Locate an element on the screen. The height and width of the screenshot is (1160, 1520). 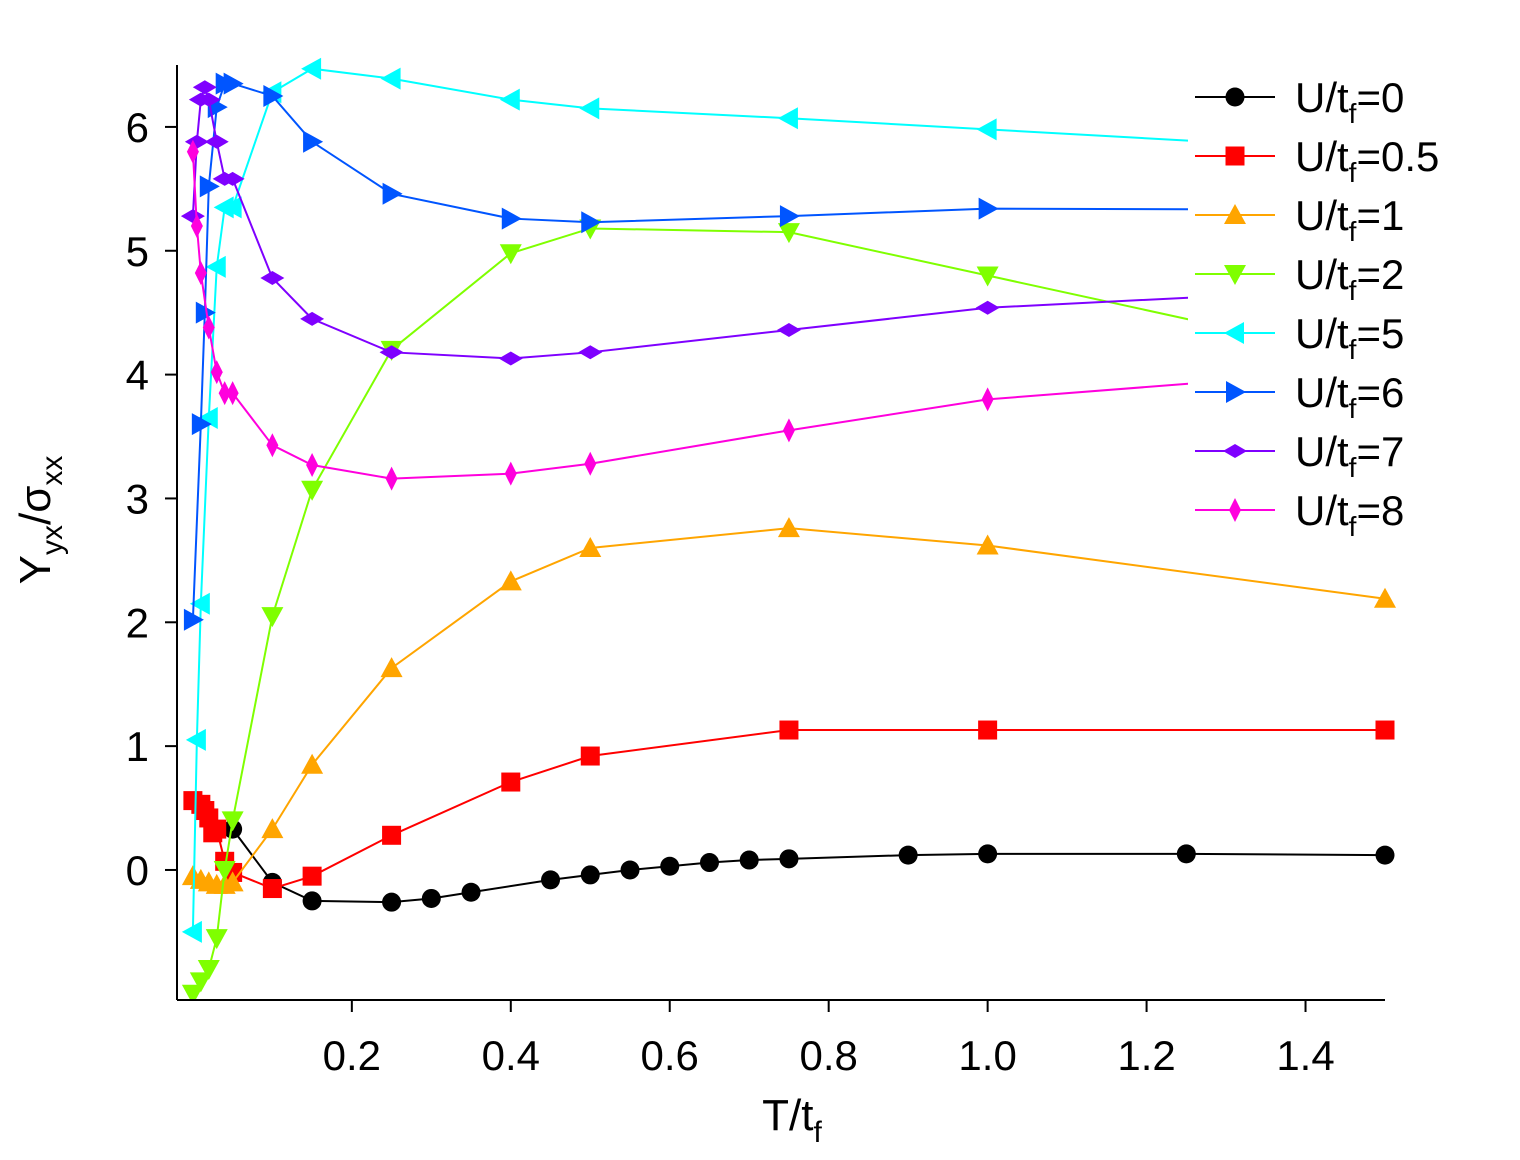
legend-entry: U/tf=0.5 is located at coordinates (1317, 160).